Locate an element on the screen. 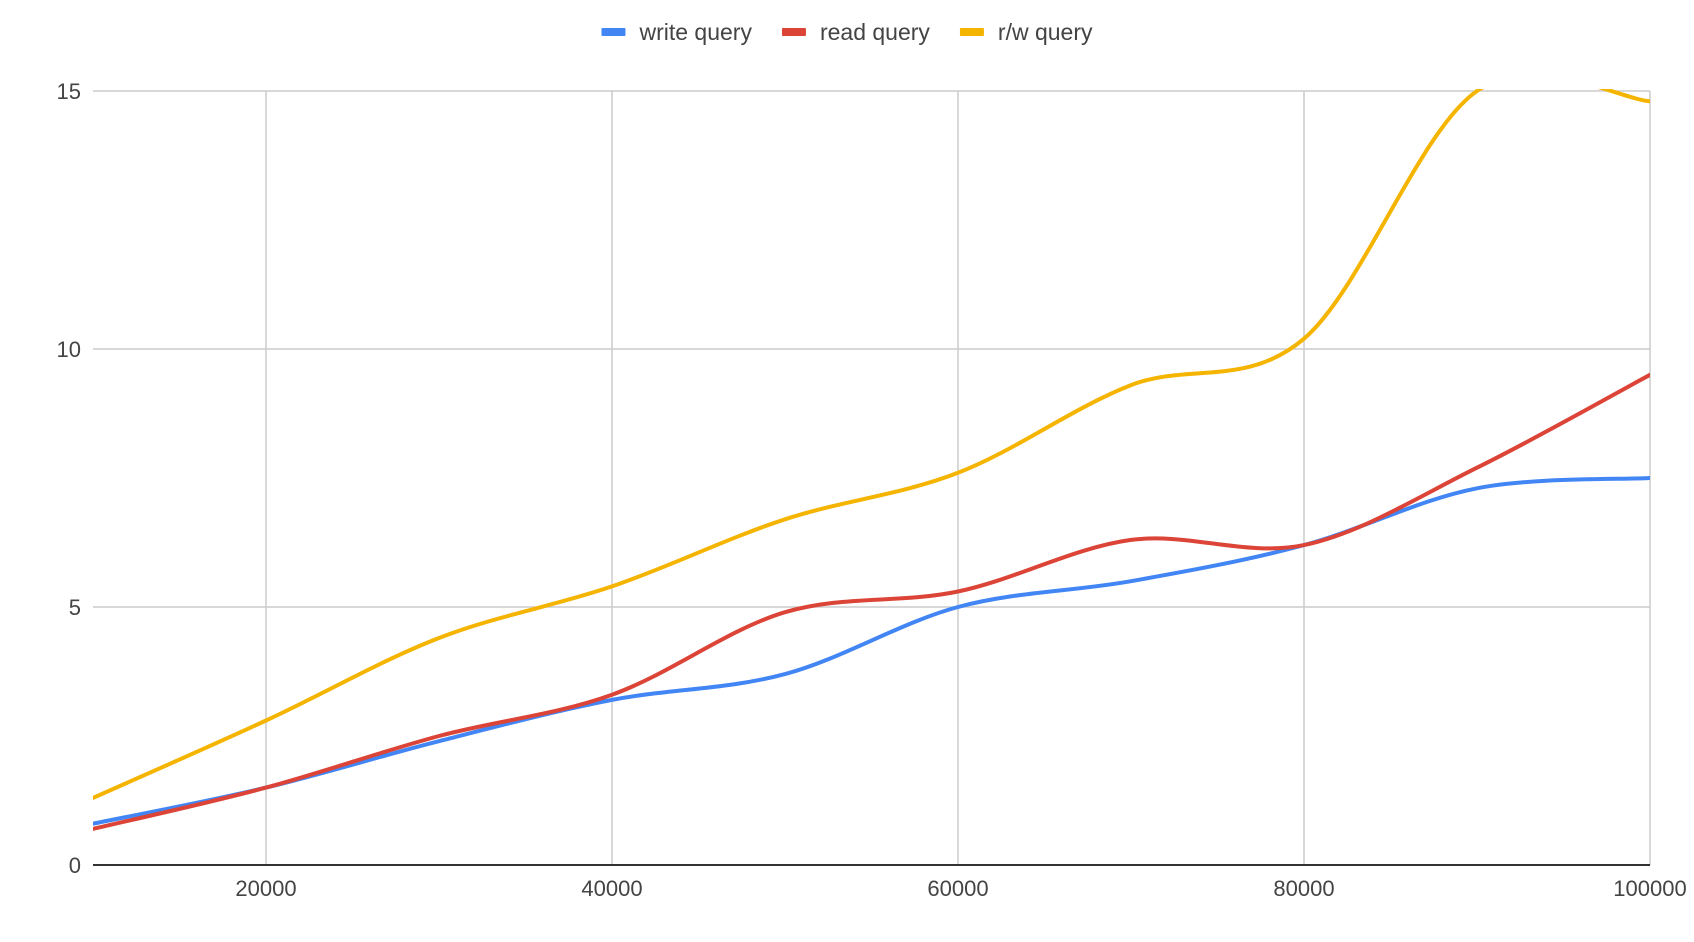 The image size is (1694, 942). legend-item-read-query: read query is located at coordinates (855, 32).